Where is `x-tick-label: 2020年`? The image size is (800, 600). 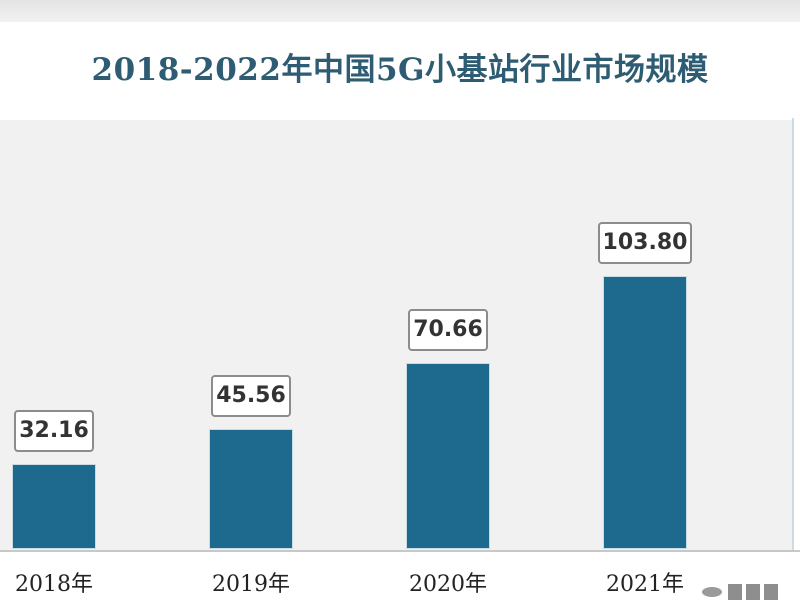 x-tick-label: 2020年 is located at coordinates (448, 584).